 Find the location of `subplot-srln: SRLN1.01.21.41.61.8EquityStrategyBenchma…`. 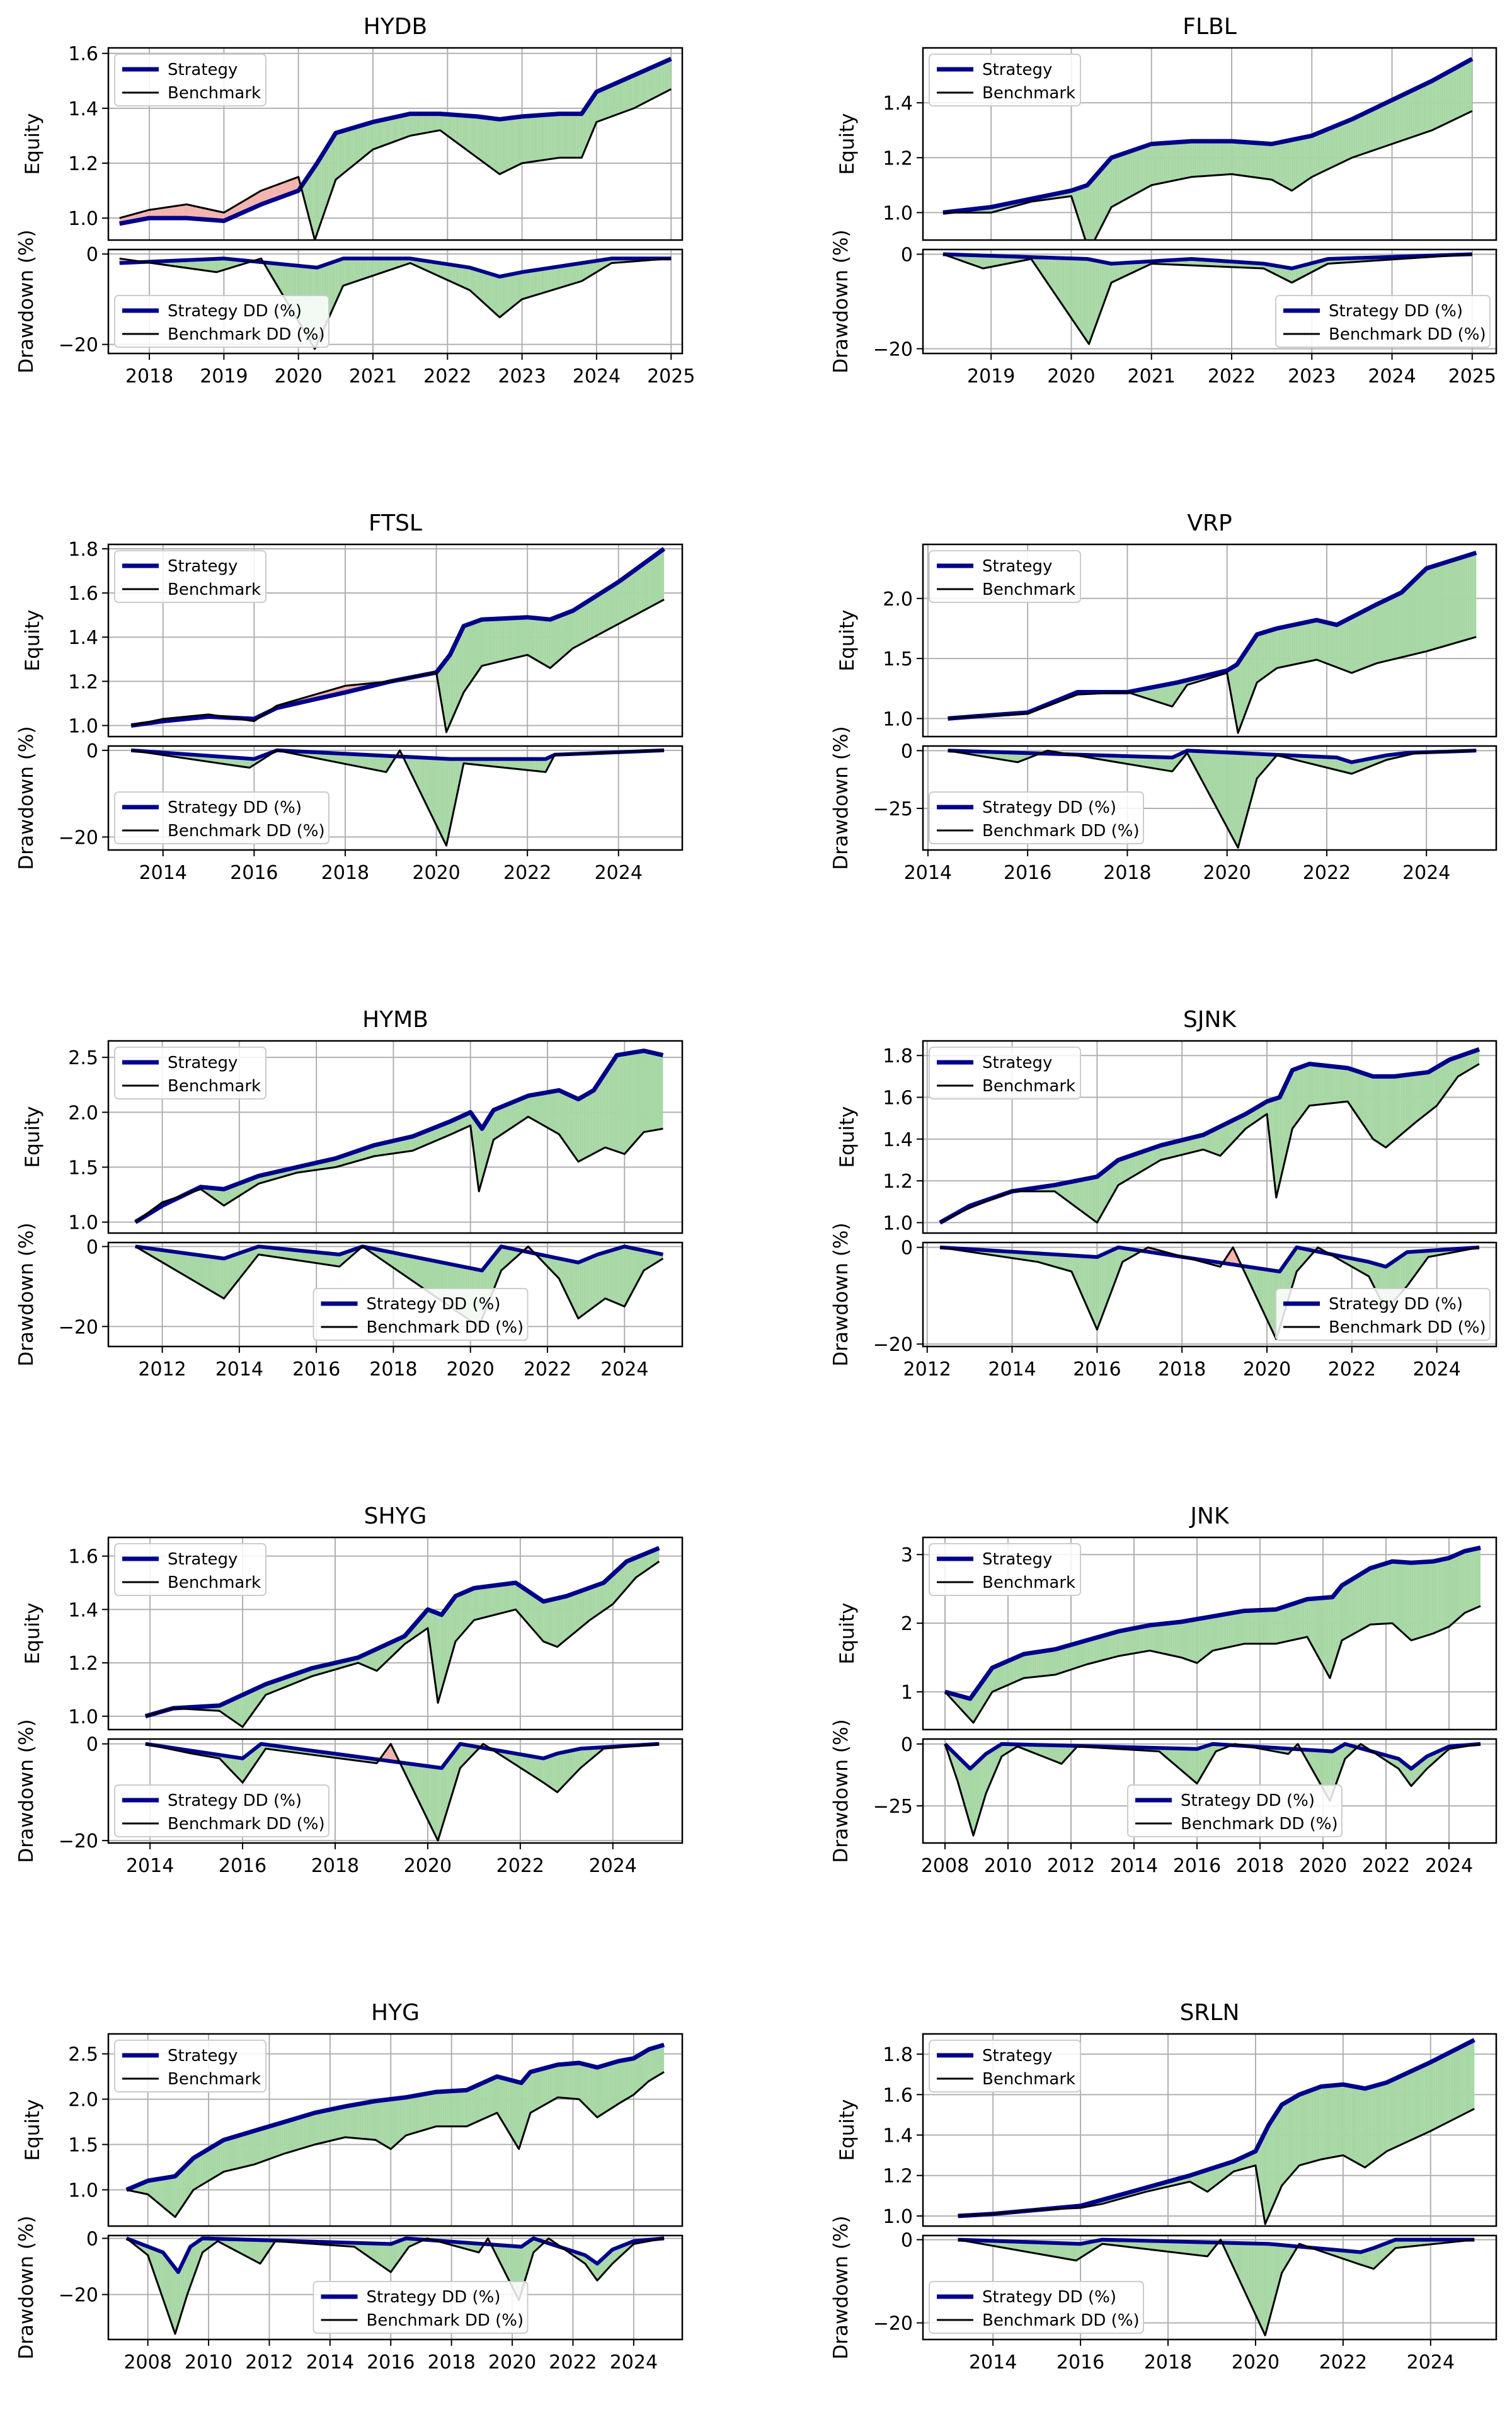

subplot-srln: SRLN1.01.21.41.61.8EquityStrategyBenchma… is located at coordinates (1163, 2187).